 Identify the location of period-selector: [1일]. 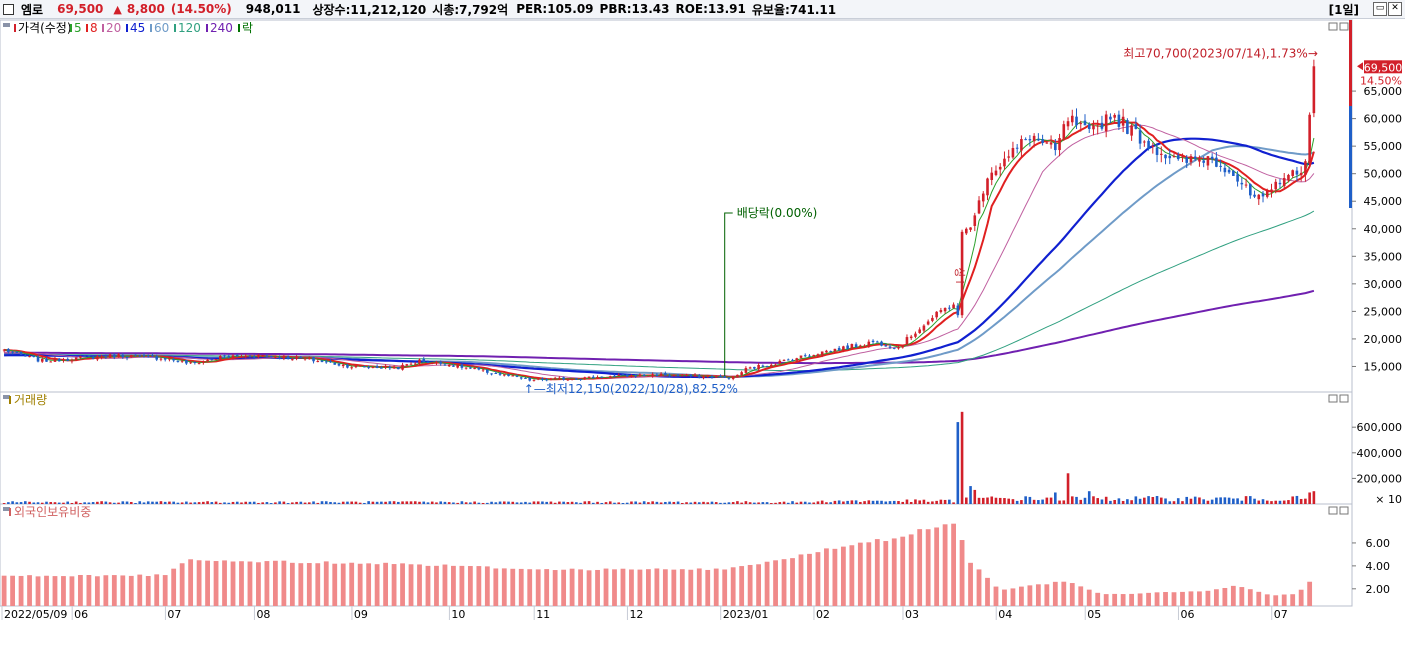
(1343, 10).